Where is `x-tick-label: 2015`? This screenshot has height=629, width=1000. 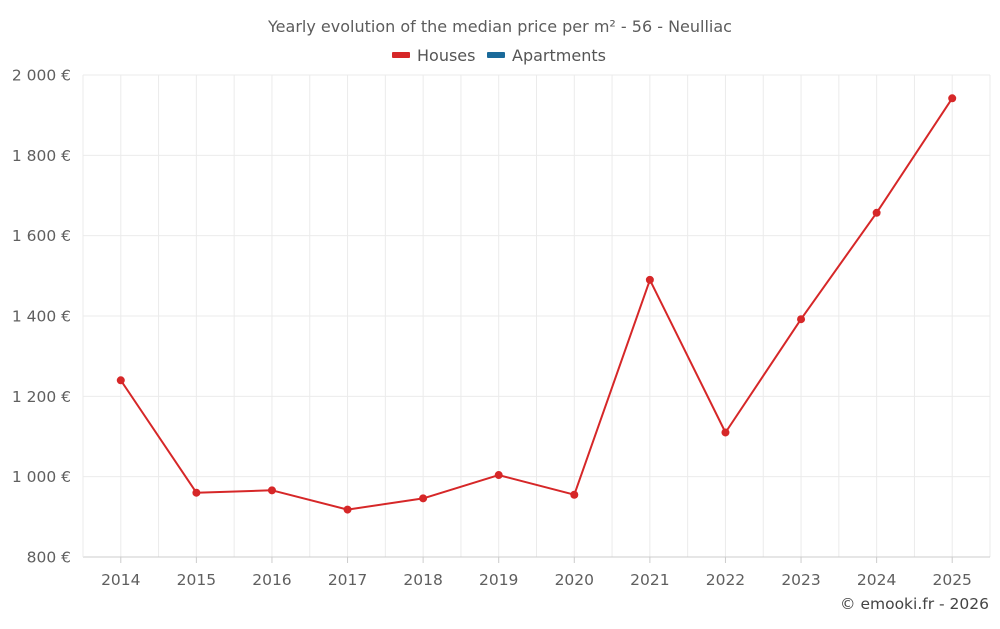 x-tick-label: 2015 is located at coordinates (196, 580).